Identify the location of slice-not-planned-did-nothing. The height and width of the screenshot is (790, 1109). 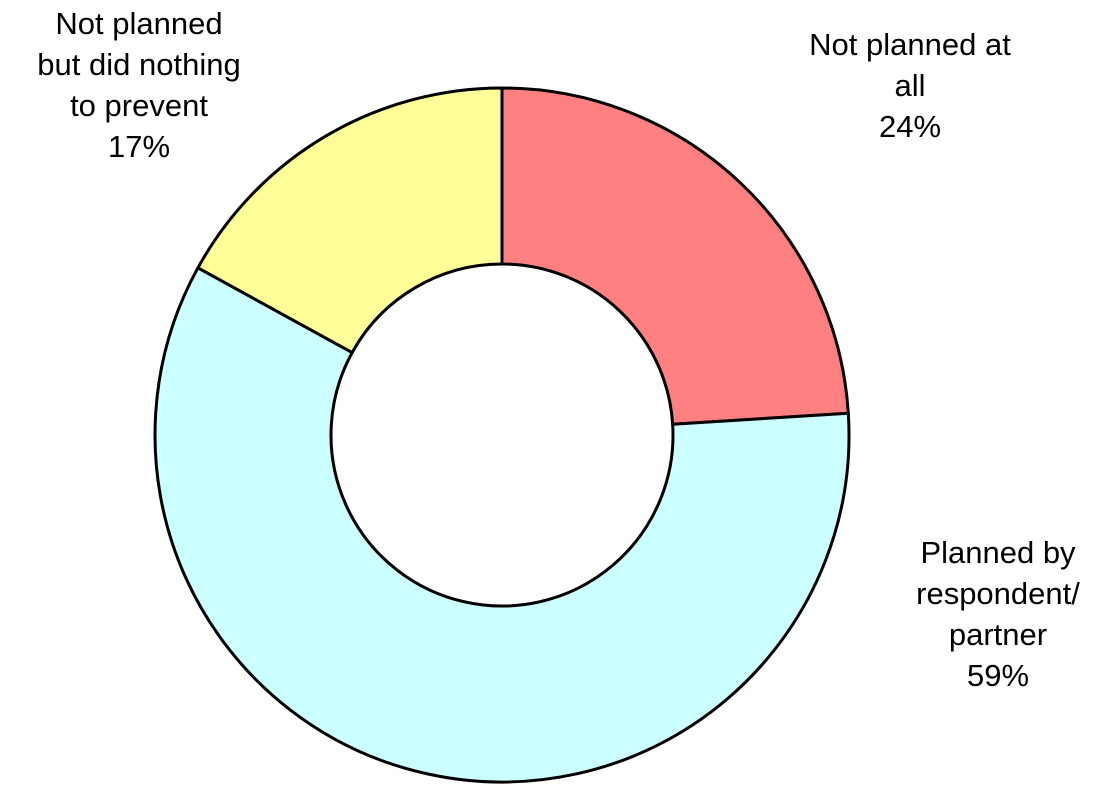
(350, 220).